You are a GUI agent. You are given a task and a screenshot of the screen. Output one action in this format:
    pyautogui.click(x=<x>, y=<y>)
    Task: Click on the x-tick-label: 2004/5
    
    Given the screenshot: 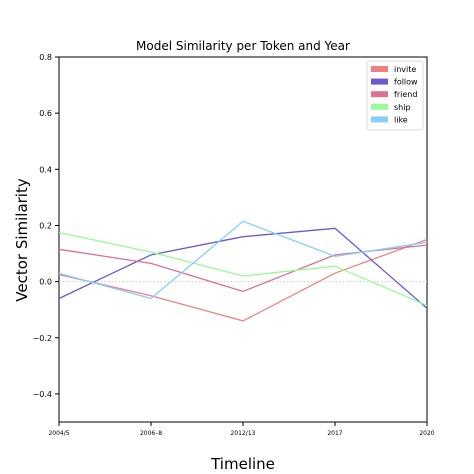 What is the action you would take?
    pyautogui.click(x=58, y=433)
    